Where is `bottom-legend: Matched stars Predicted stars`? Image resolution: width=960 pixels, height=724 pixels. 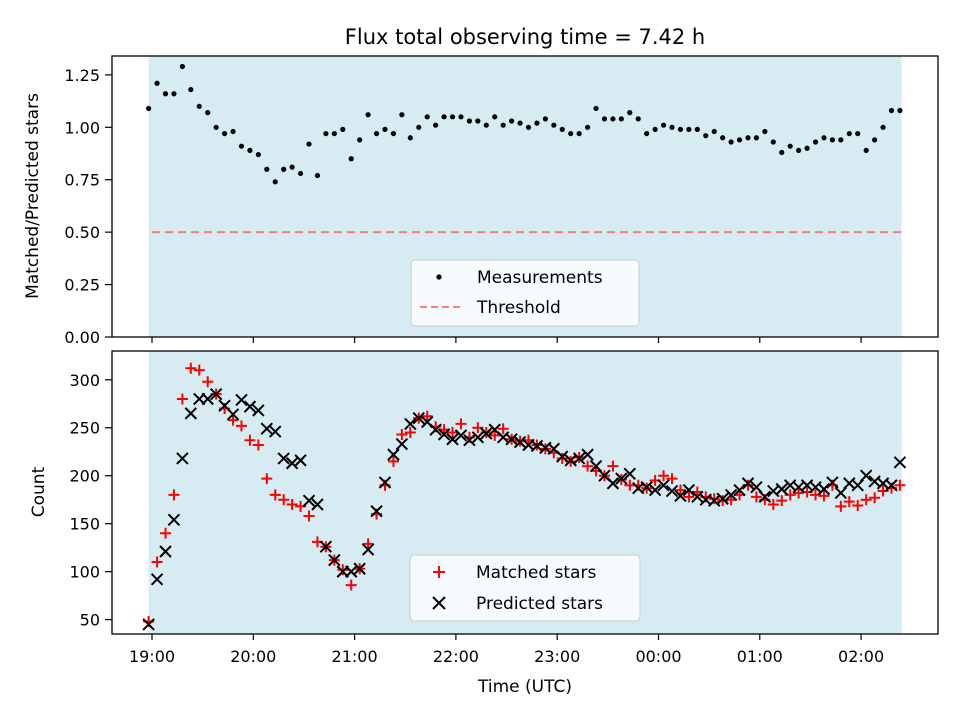
bottom-legend: Matched stars Predicted stars is located at coordinates (525, 588).